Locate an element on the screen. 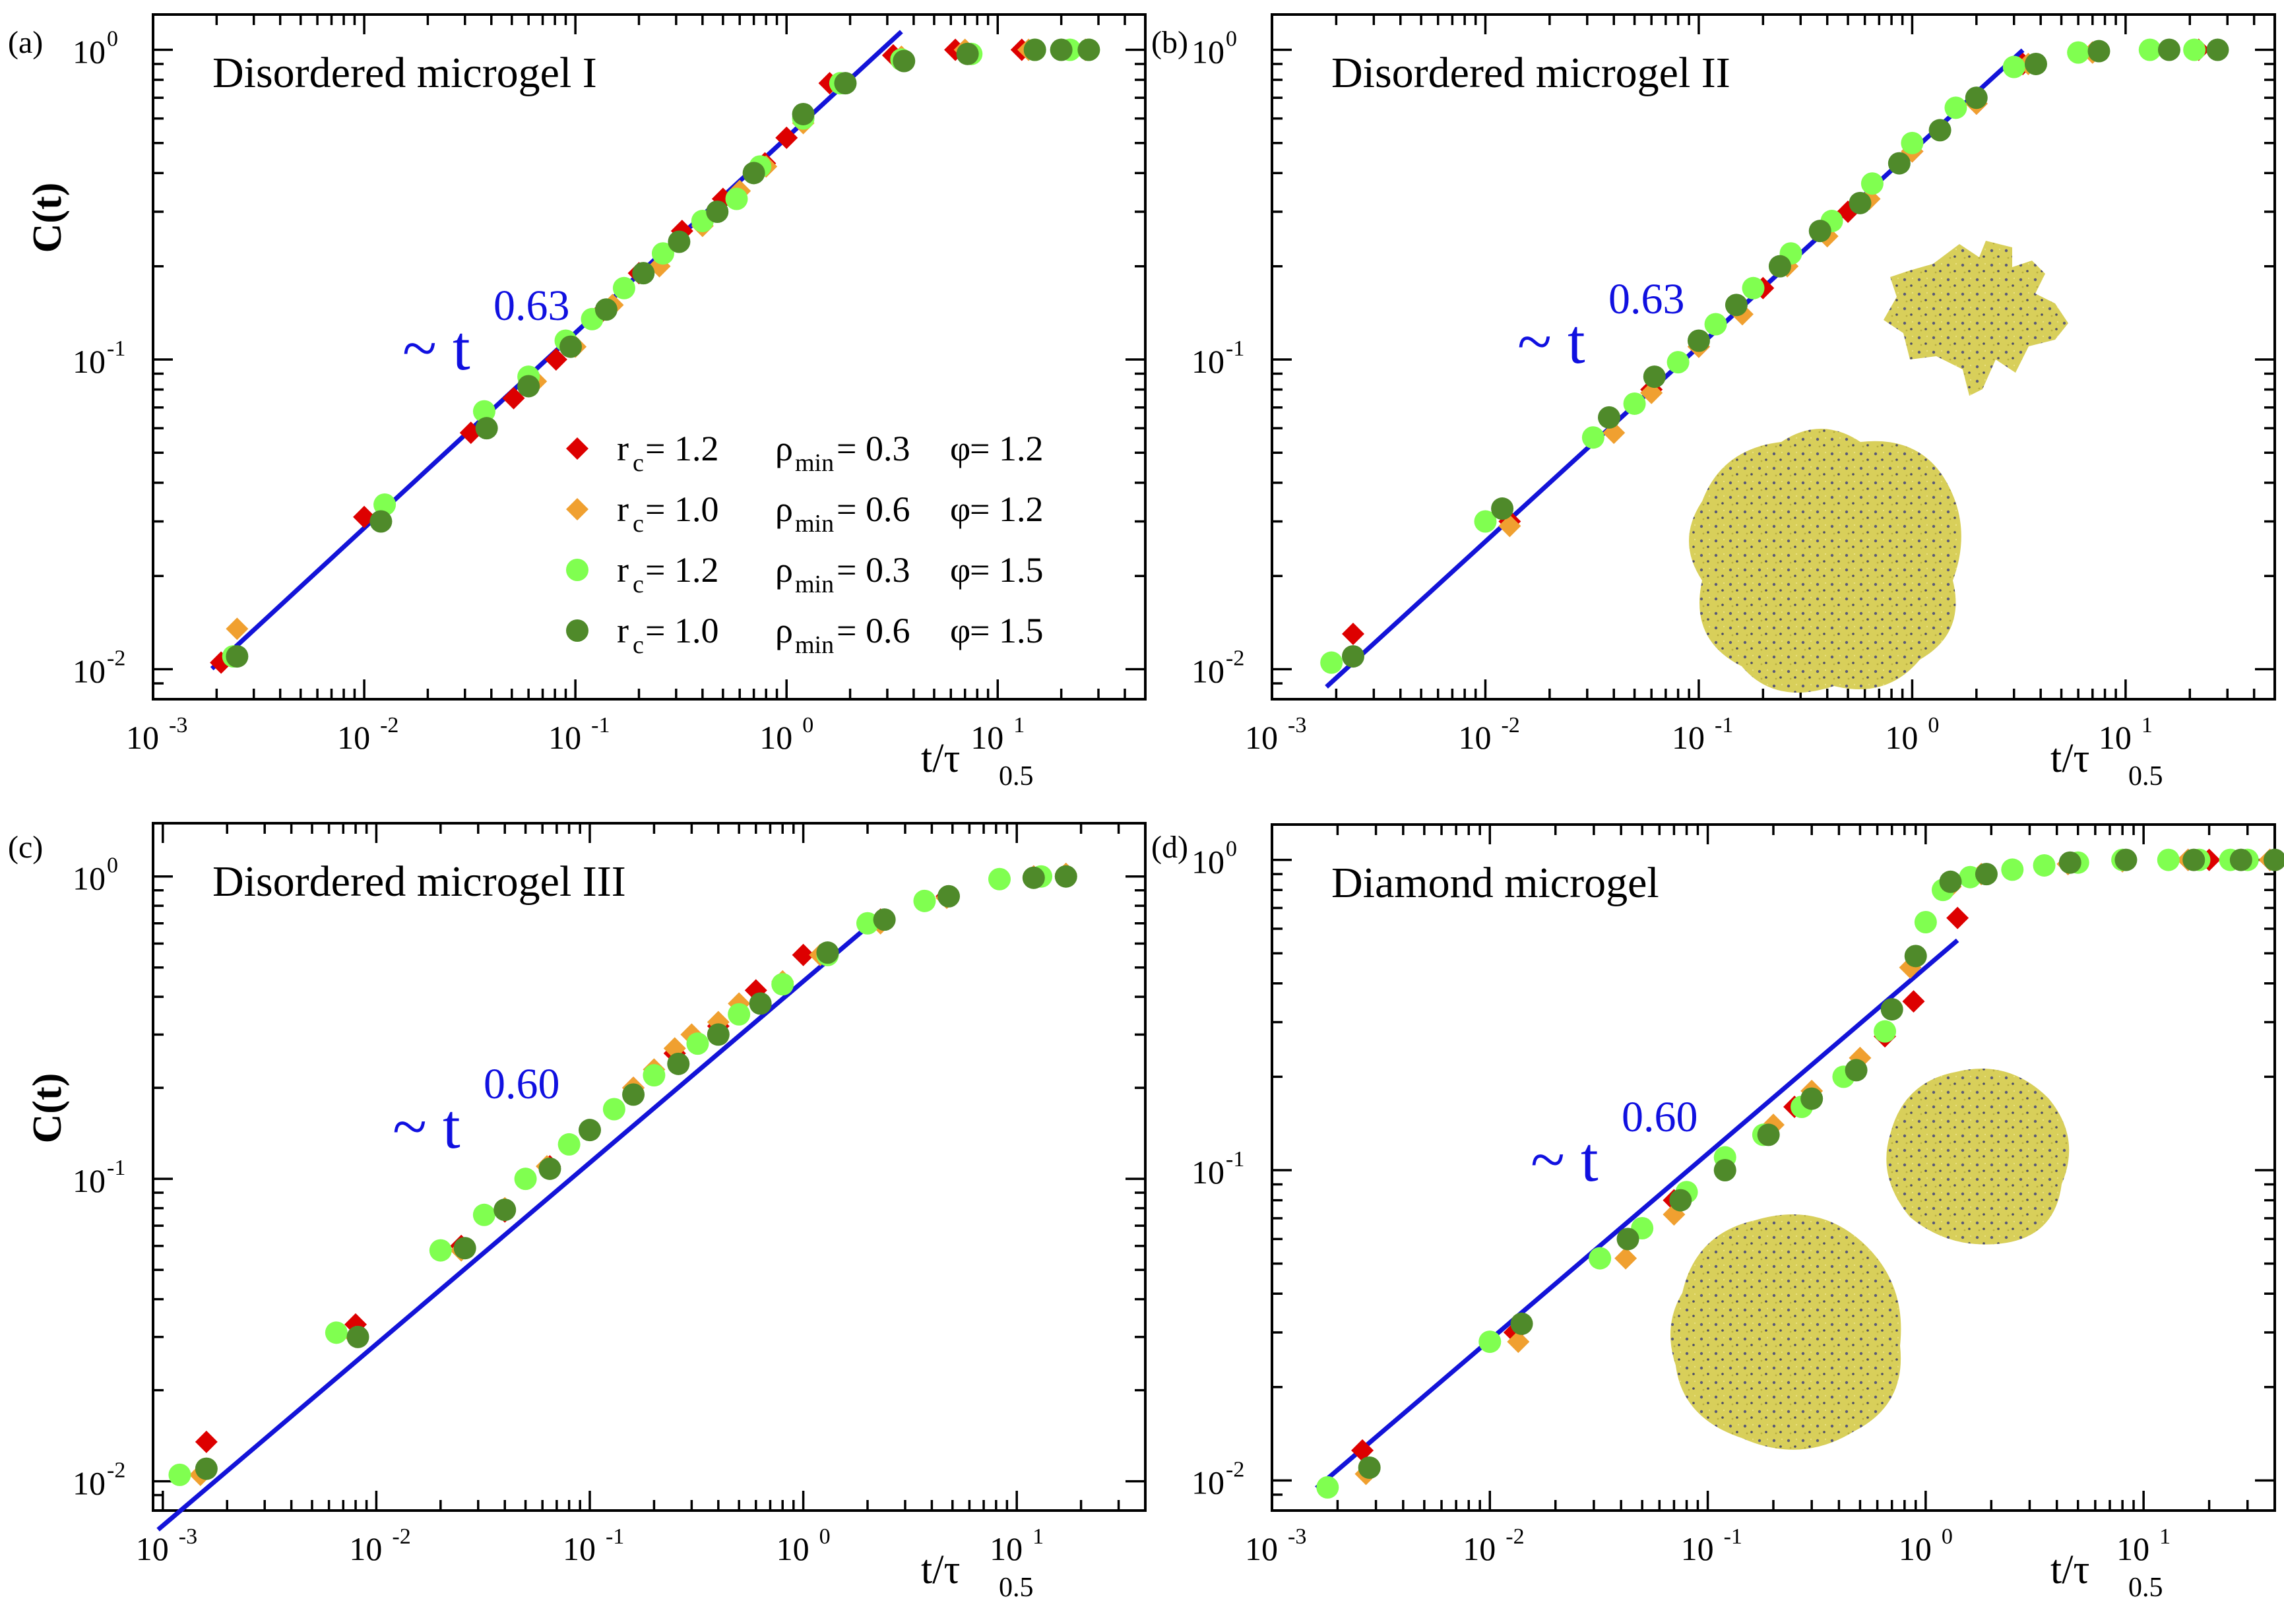 This screenshot has width=2284, height=1624. x-tick-exponent: 0 is located at coordinates (825, 1536).